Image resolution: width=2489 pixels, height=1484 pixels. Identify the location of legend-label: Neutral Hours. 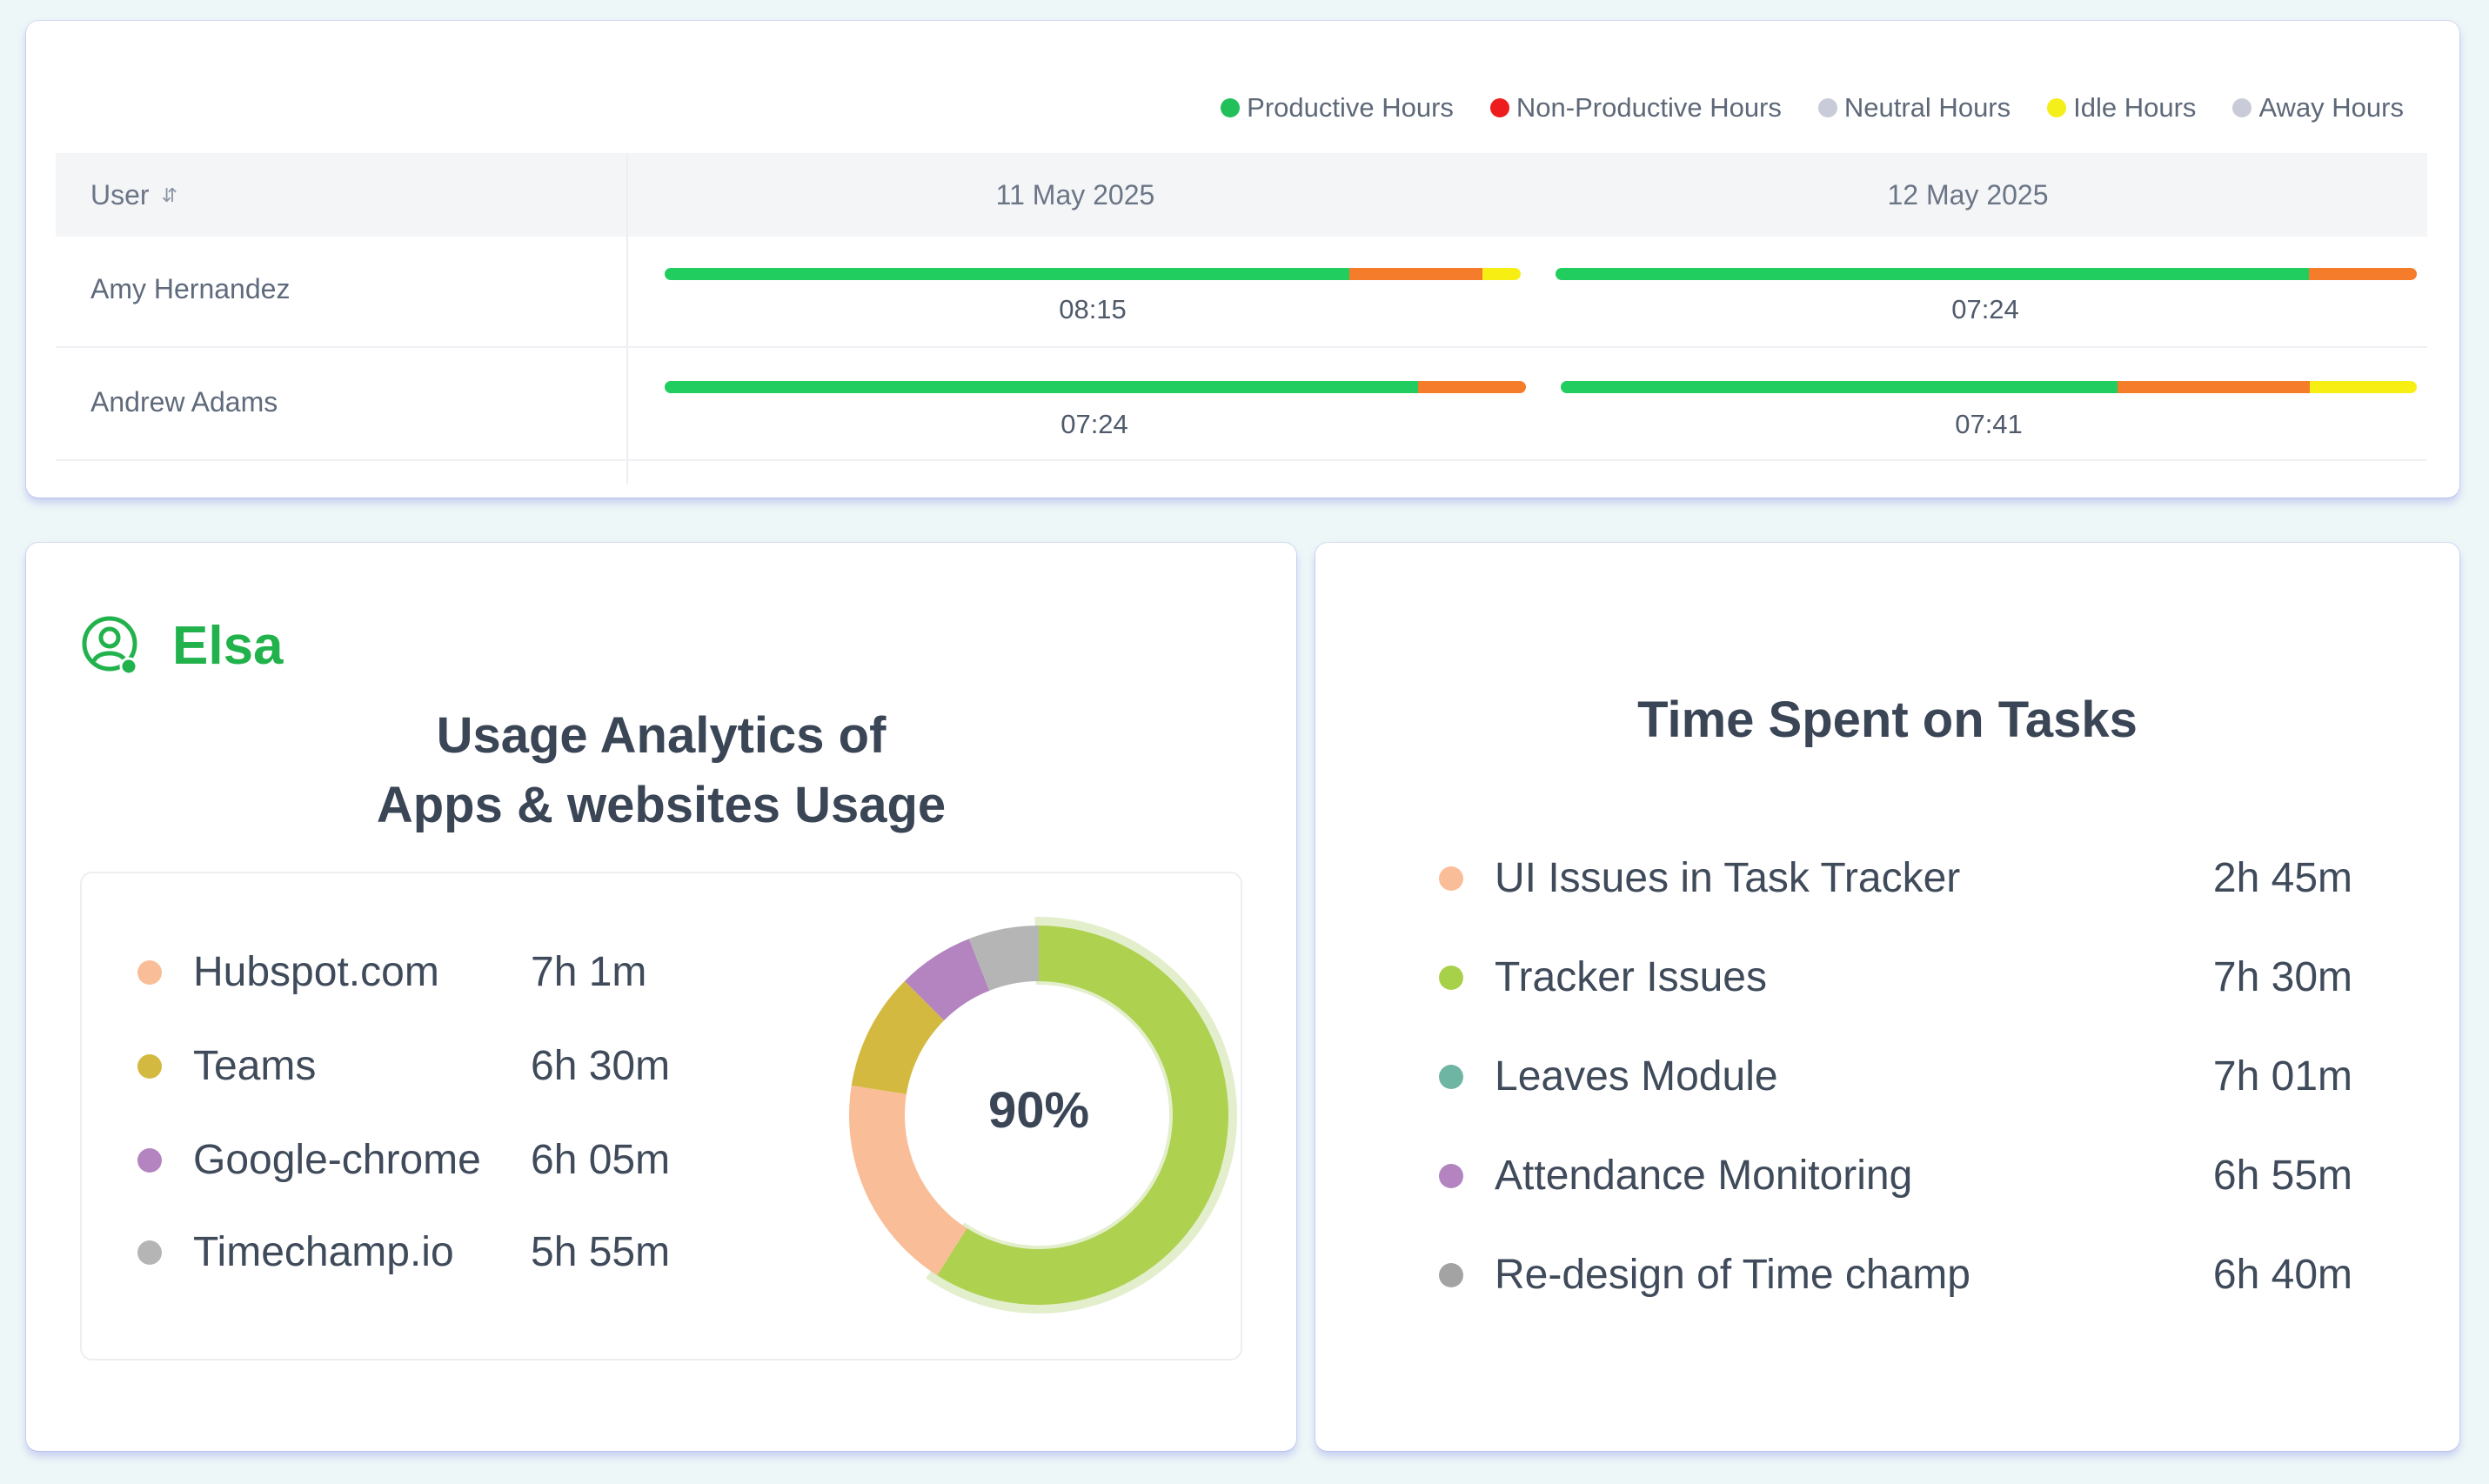
(1927, 108).